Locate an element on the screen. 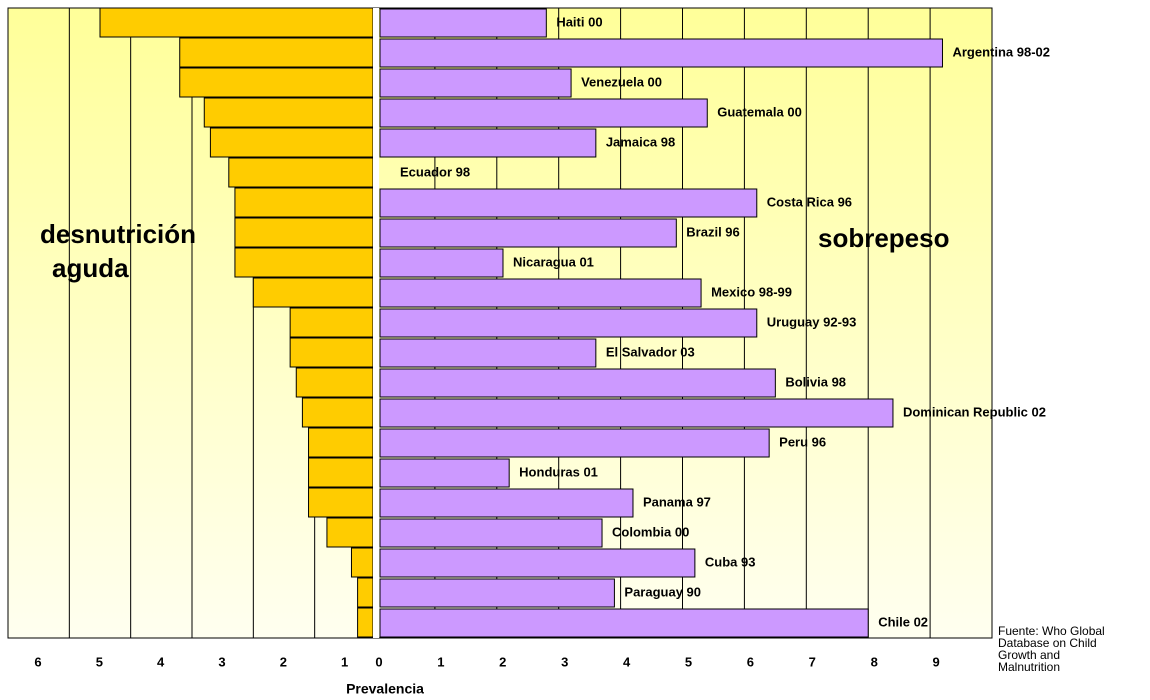 The image size is (1150, 700). source-note: Growth and is located at coordinates (1029, 655).